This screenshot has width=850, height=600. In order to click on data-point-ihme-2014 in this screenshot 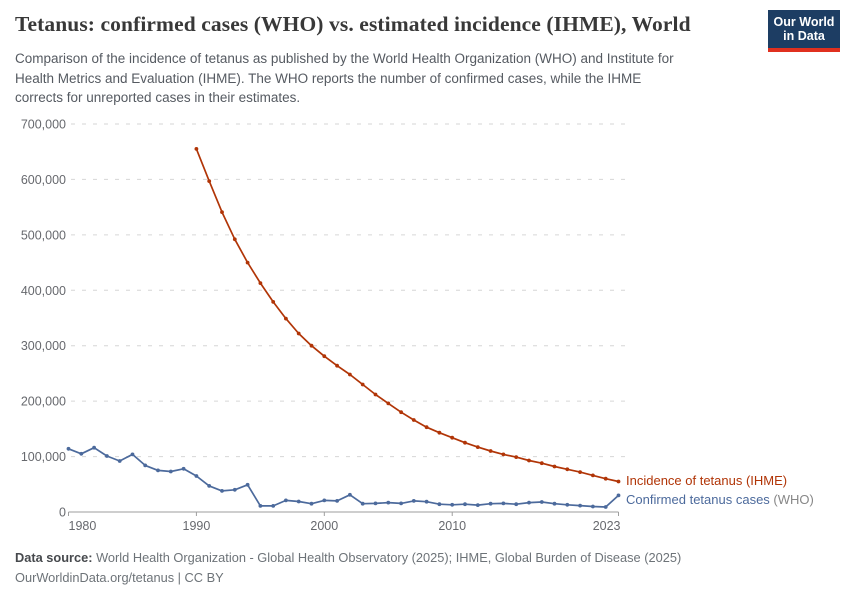, I will do `click(503, 454)`.